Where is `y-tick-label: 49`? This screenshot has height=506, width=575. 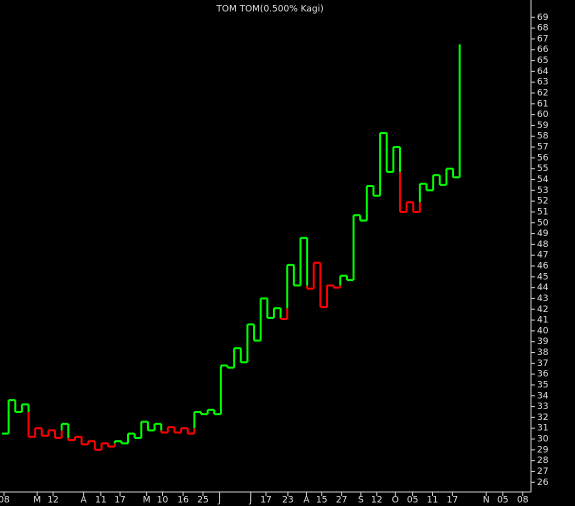 y-tick-label: 49 is located at coordinates (543, 234).